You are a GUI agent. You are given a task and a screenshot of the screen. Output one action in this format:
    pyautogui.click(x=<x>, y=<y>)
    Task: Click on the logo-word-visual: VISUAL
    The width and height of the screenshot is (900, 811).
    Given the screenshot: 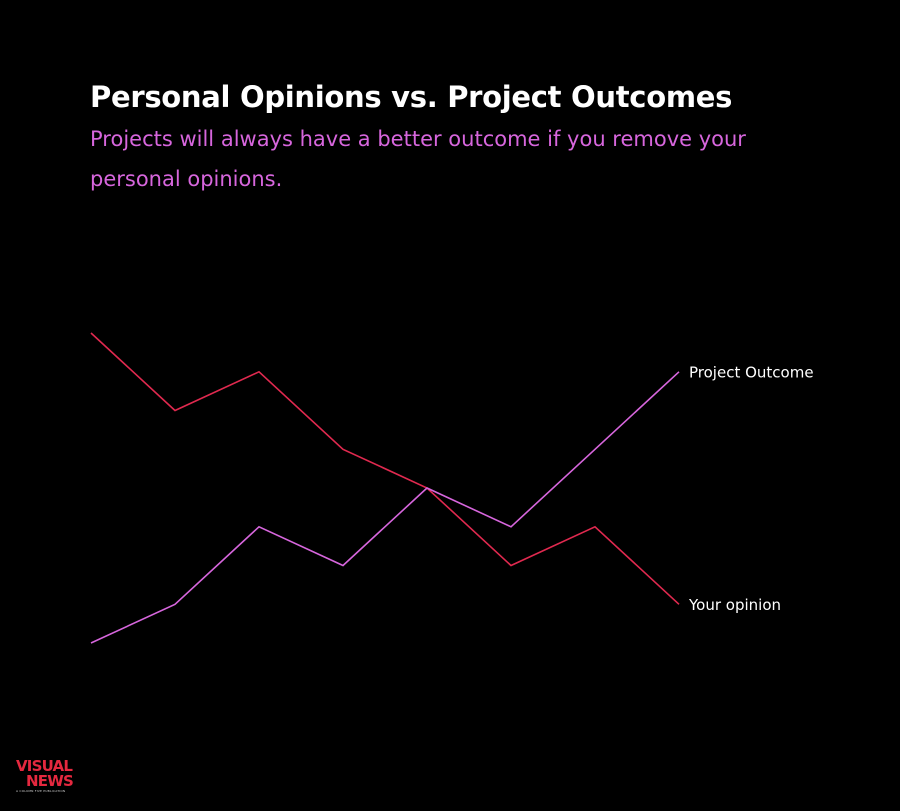 What is the action you would take?
    pyautogui.click(x=44, y=766)
    